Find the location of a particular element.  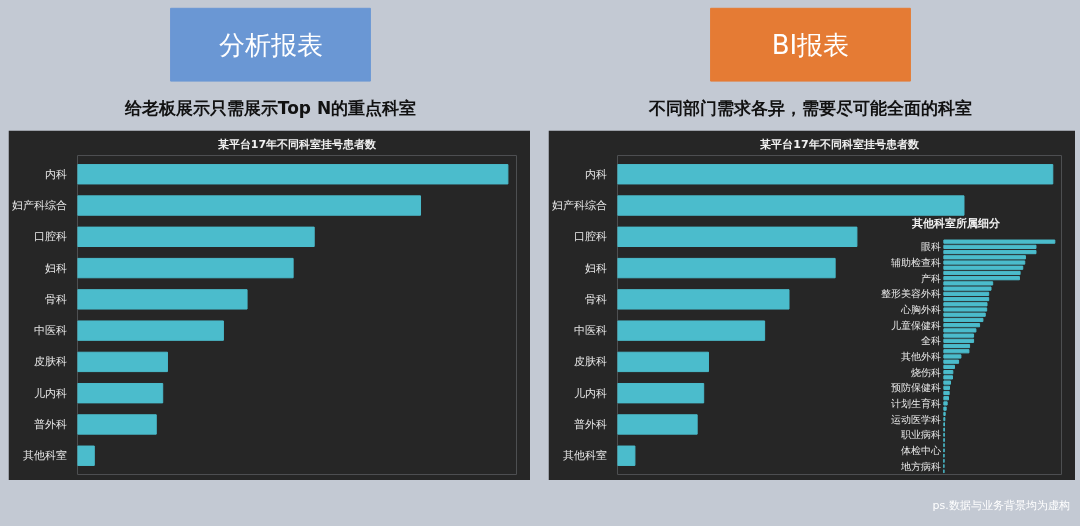

text: BI报表 is located at coordinates (810, 44).